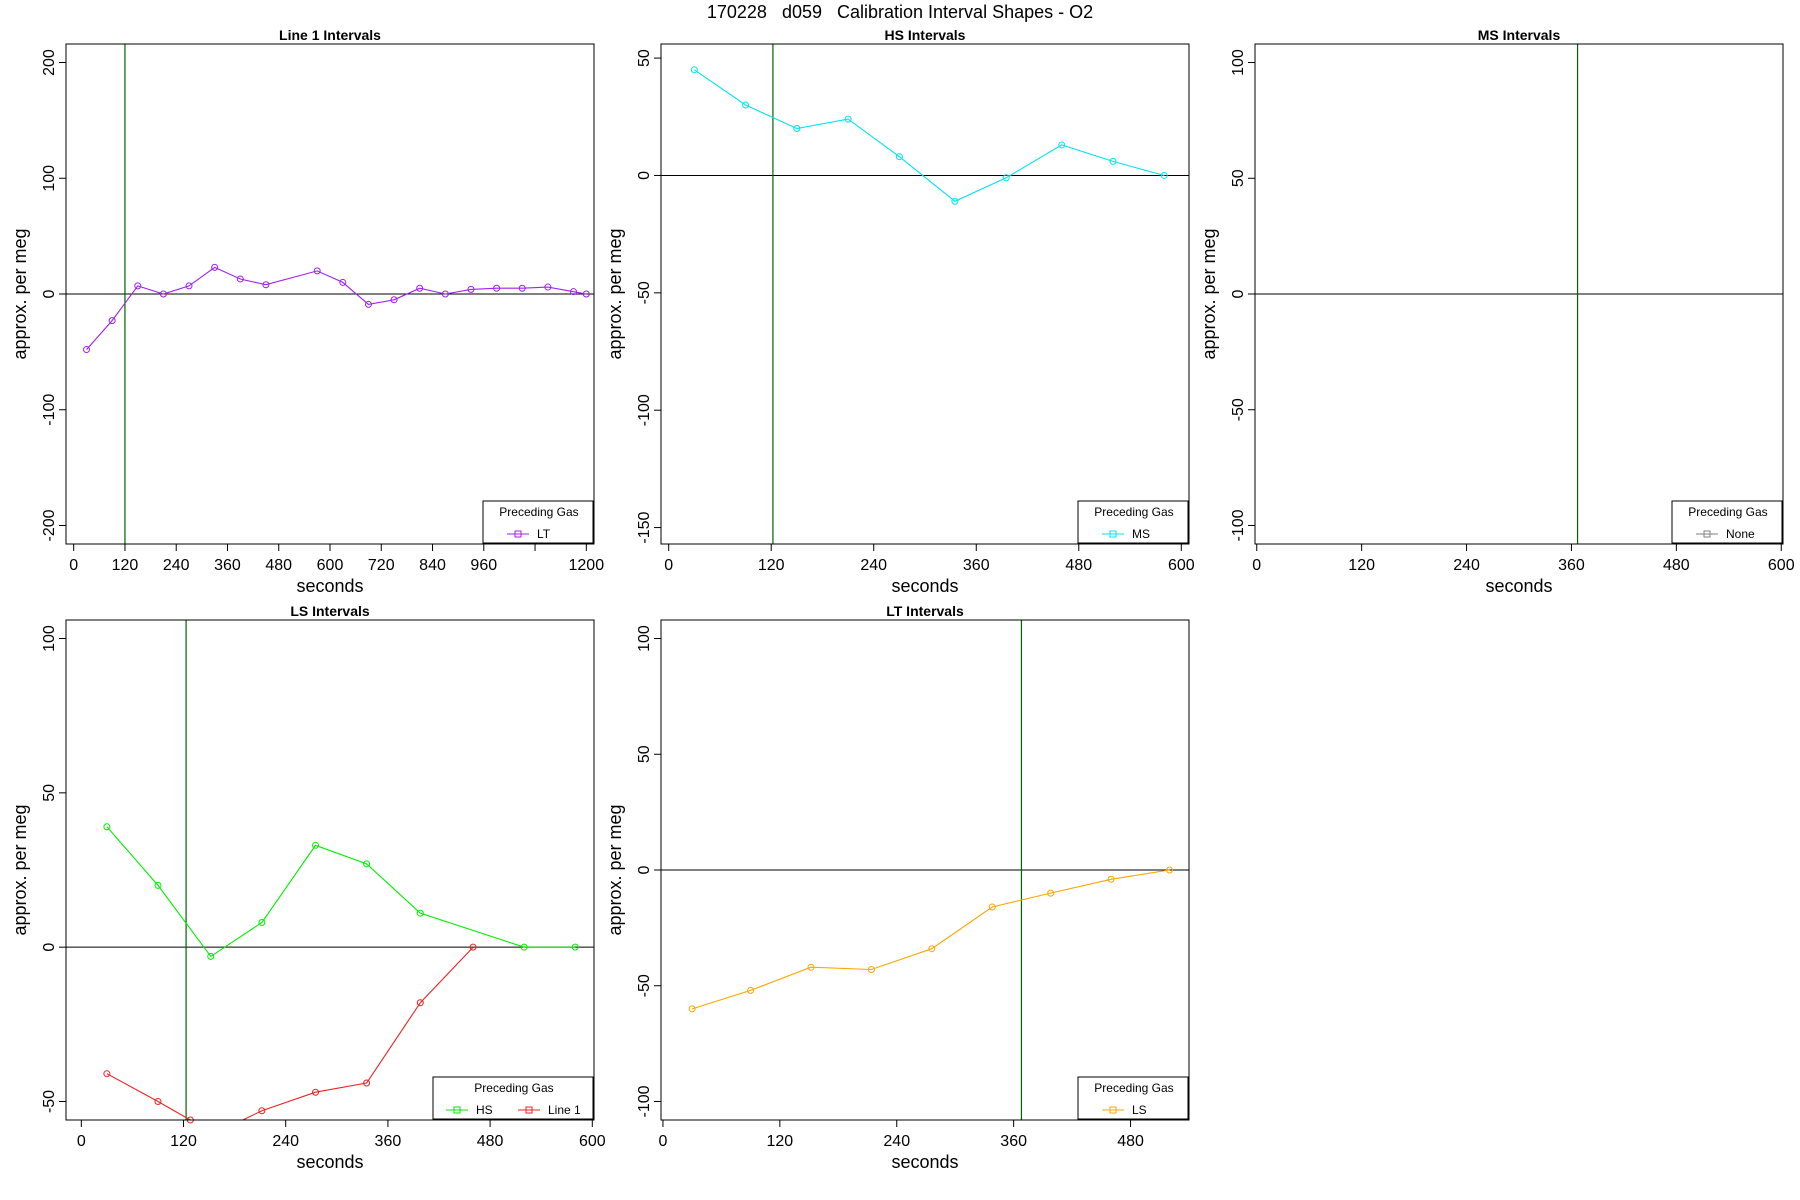 The image size is (1800, 1200). What do you see at coordinates (330, 611) in the screenshot?
I see `panel-title: LS Intervals` at bounding box center [330, 611].